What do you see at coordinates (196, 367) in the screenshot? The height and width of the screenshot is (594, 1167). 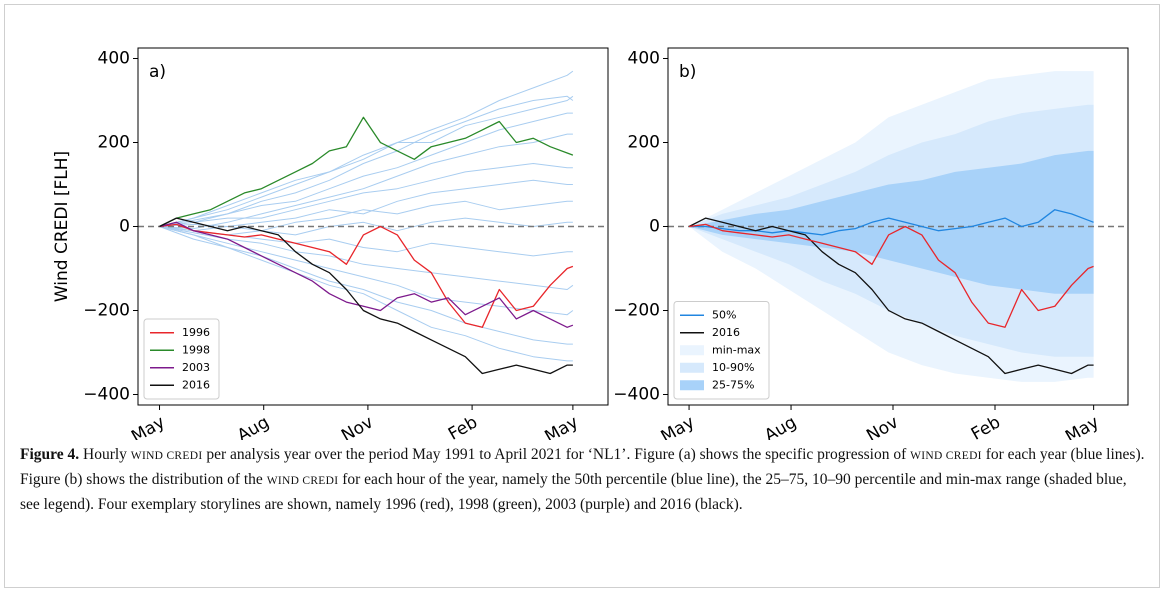 I see `legend-label: 2003` at bounding box center [196, 367].